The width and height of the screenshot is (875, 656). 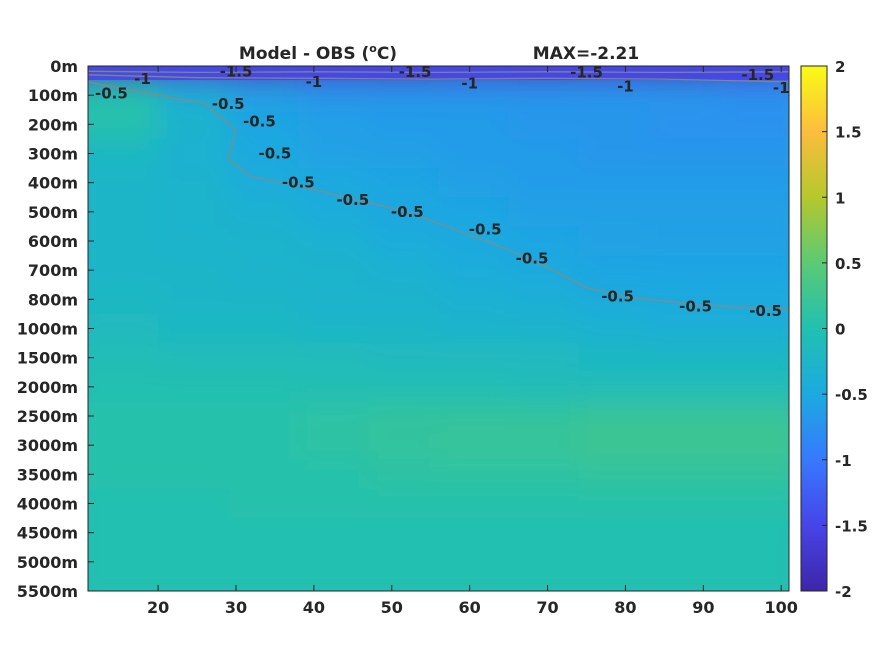 What do you see at coordinates (845, 329) in the screenshot?
I see `colorbar-ticks: 2 1.5 1 0.5 0 -0.5 -1 -1.5 -2` at bounding box center [845, 329].